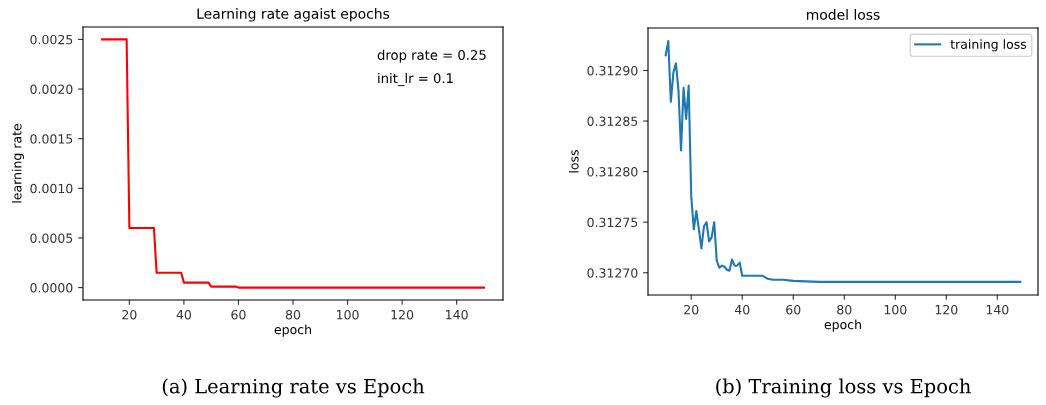  I want to click on y-tick-label: 0.0005, so click(51, 238).